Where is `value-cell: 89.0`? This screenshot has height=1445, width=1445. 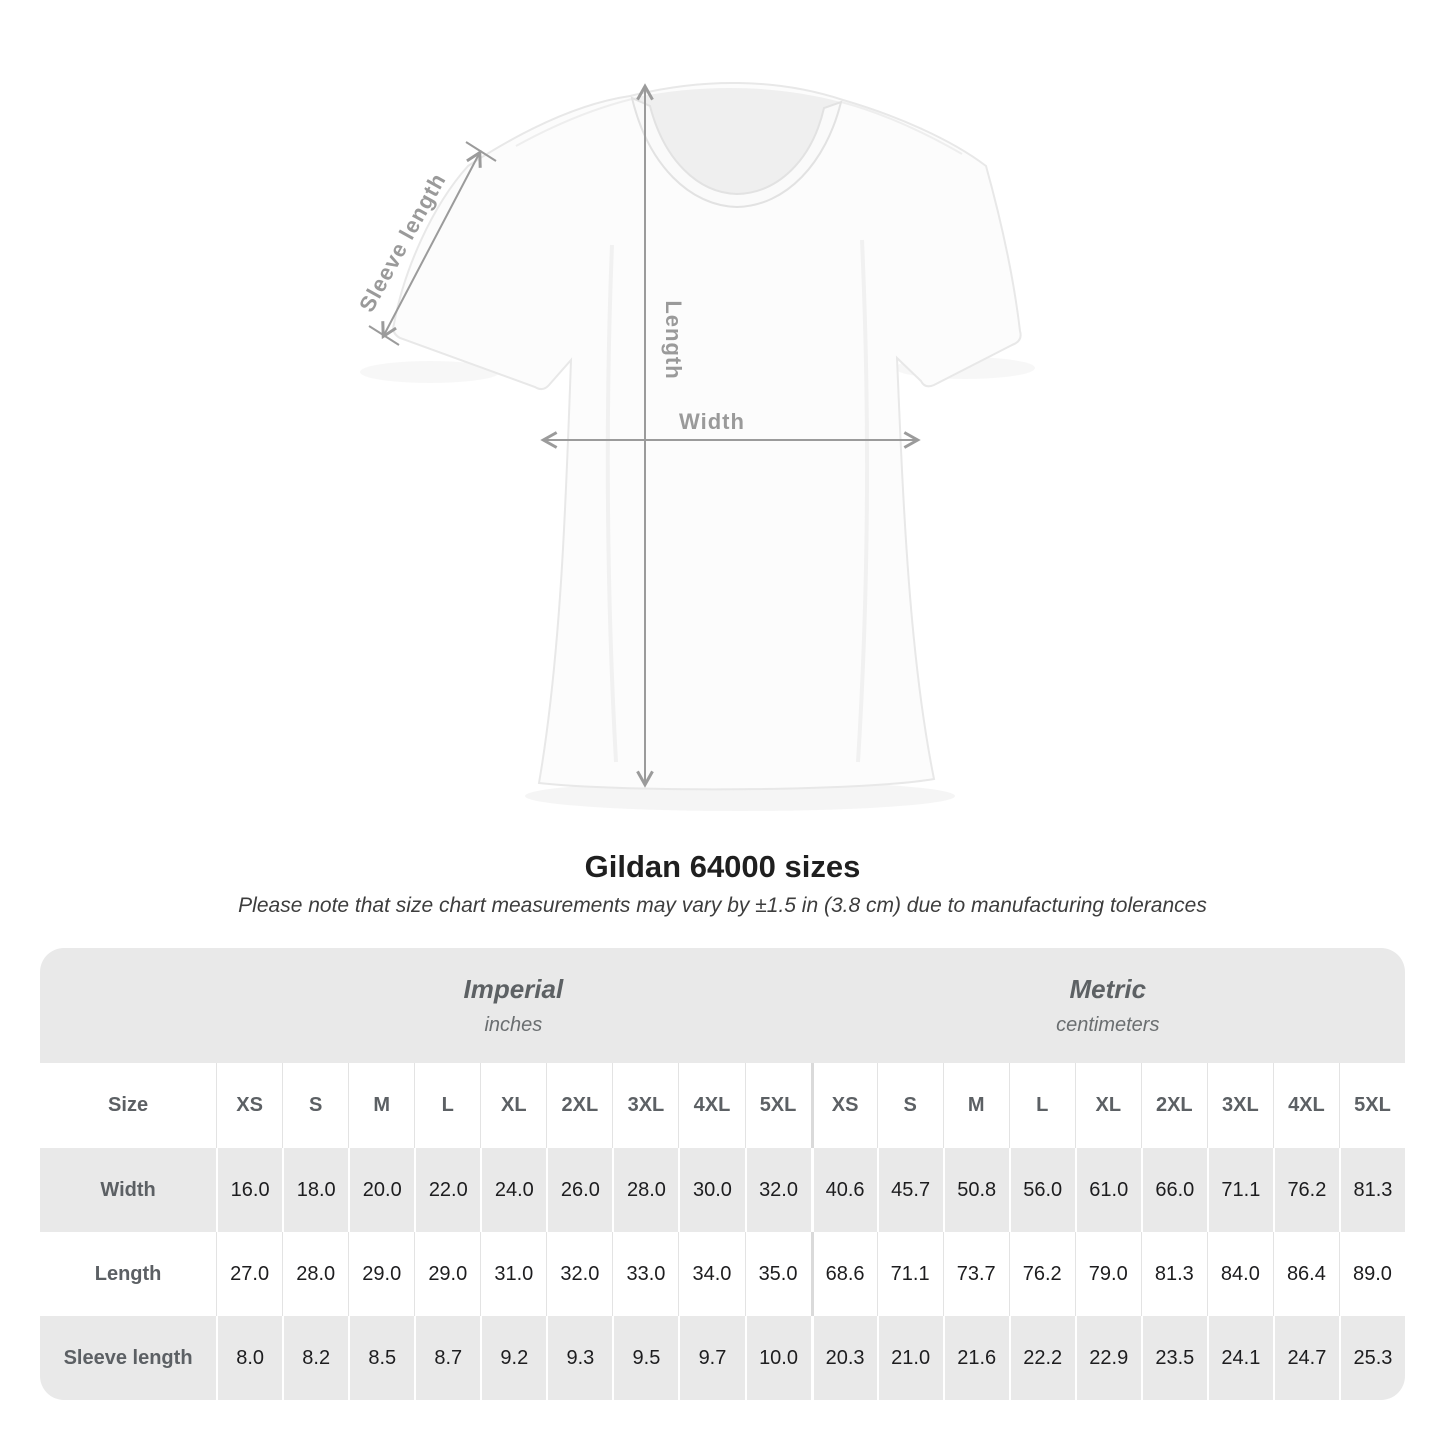 value-cell: 89.0 is located at coordinates (1371, 1274).